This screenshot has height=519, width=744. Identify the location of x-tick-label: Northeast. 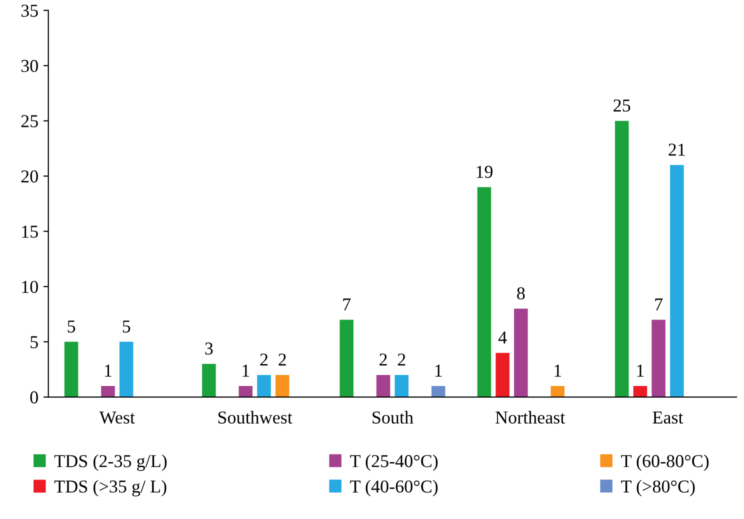
(531, 417).